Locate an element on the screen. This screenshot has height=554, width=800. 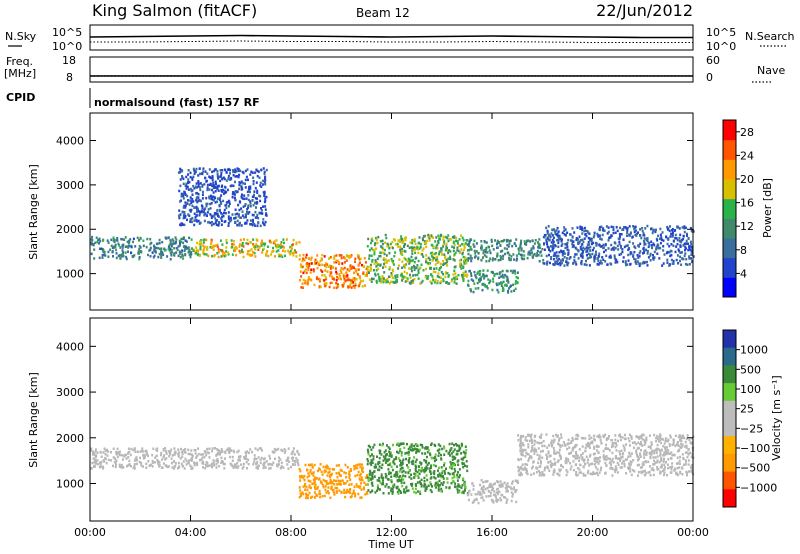
nsearch-label: N.Search is located at coordinates (770, 36).